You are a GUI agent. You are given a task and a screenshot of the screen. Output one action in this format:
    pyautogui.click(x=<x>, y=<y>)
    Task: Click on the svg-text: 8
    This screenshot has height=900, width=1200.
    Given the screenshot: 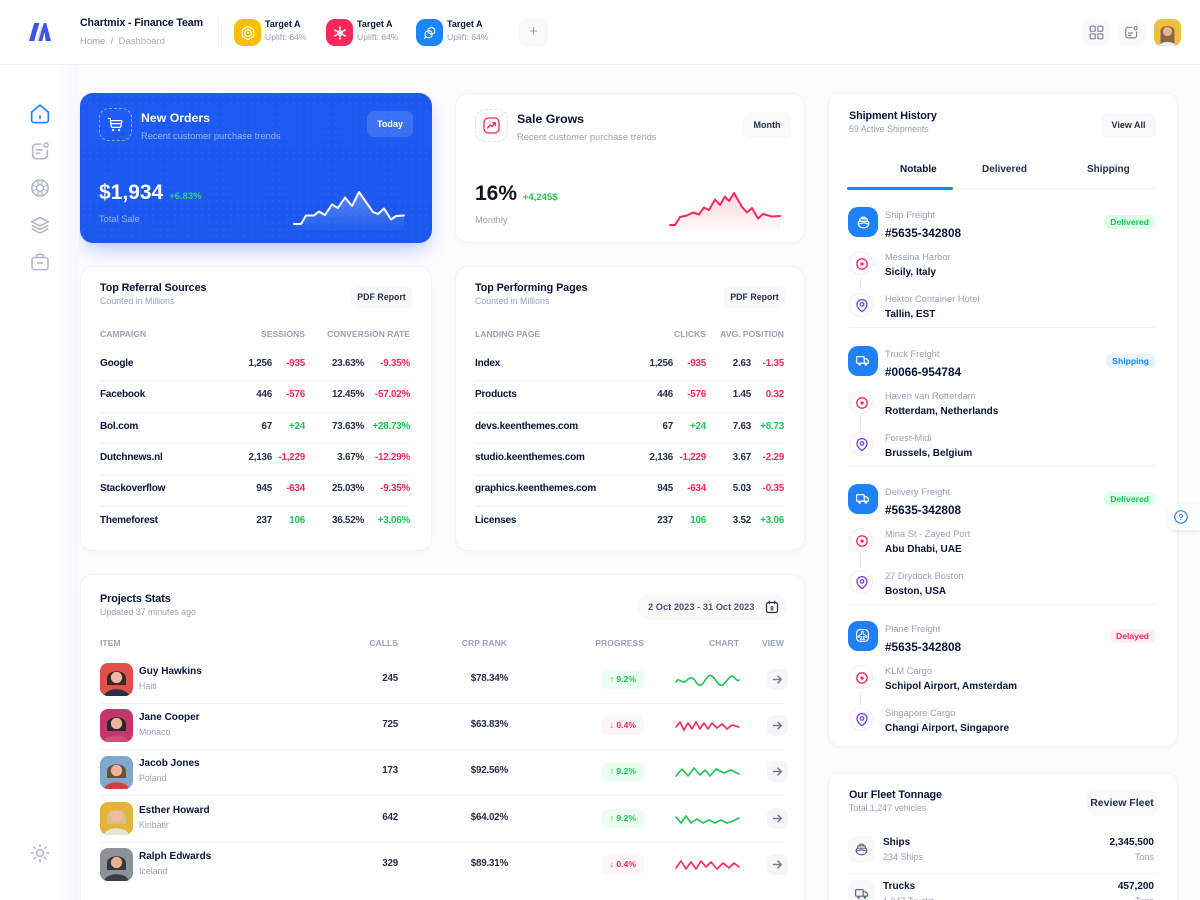 What is the action you would take?
    pyautogui.click(x=772, y=609)
    